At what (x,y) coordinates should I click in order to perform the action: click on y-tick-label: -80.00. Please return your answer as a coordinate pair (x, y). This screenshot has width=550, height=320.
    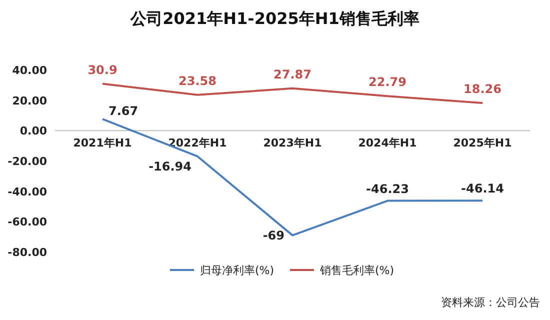
    Looking at the image, I should click on (28, 252).